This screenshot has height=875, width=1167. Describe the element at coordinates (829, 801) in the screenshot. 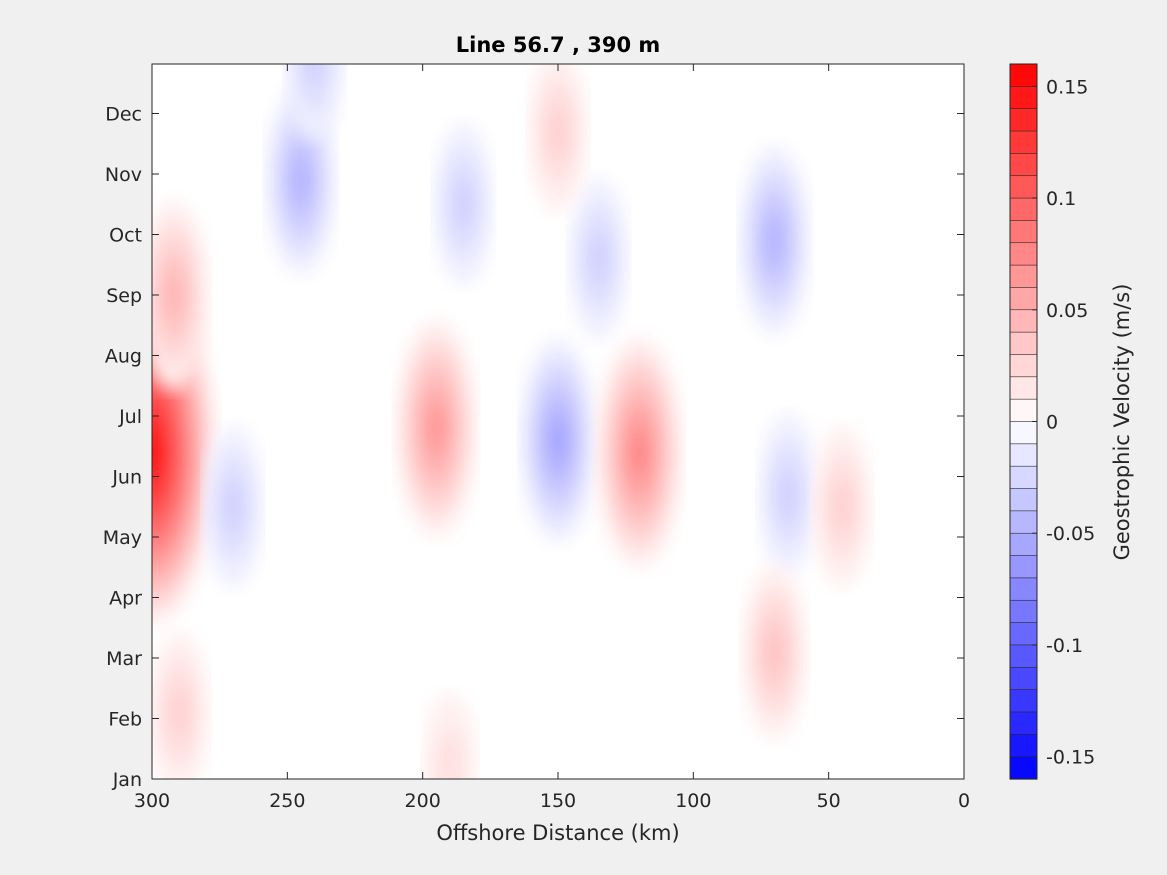

I see `x-tick-label: 50` at that location.